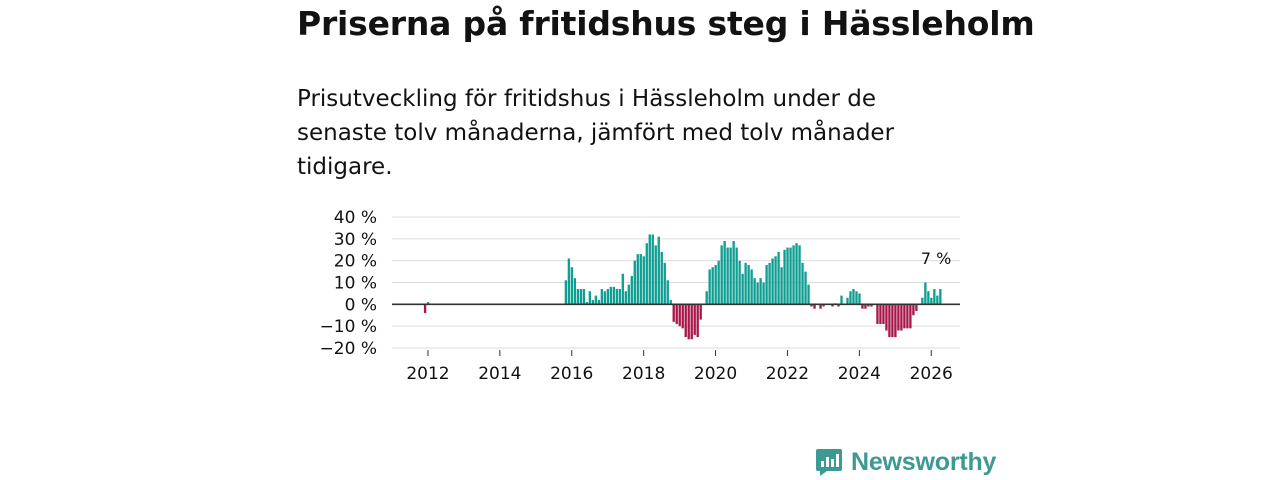  What do you see at coordinates (905, 462) in the screenshot?
I see `newsworthy-logo: Newsworthy` at bounding box center [905, 462].